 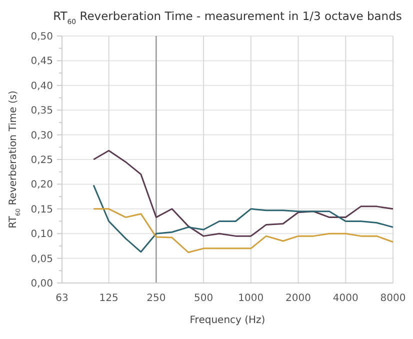 I want to click on y-tick-label: 0,45, so click(x=41, y=62).